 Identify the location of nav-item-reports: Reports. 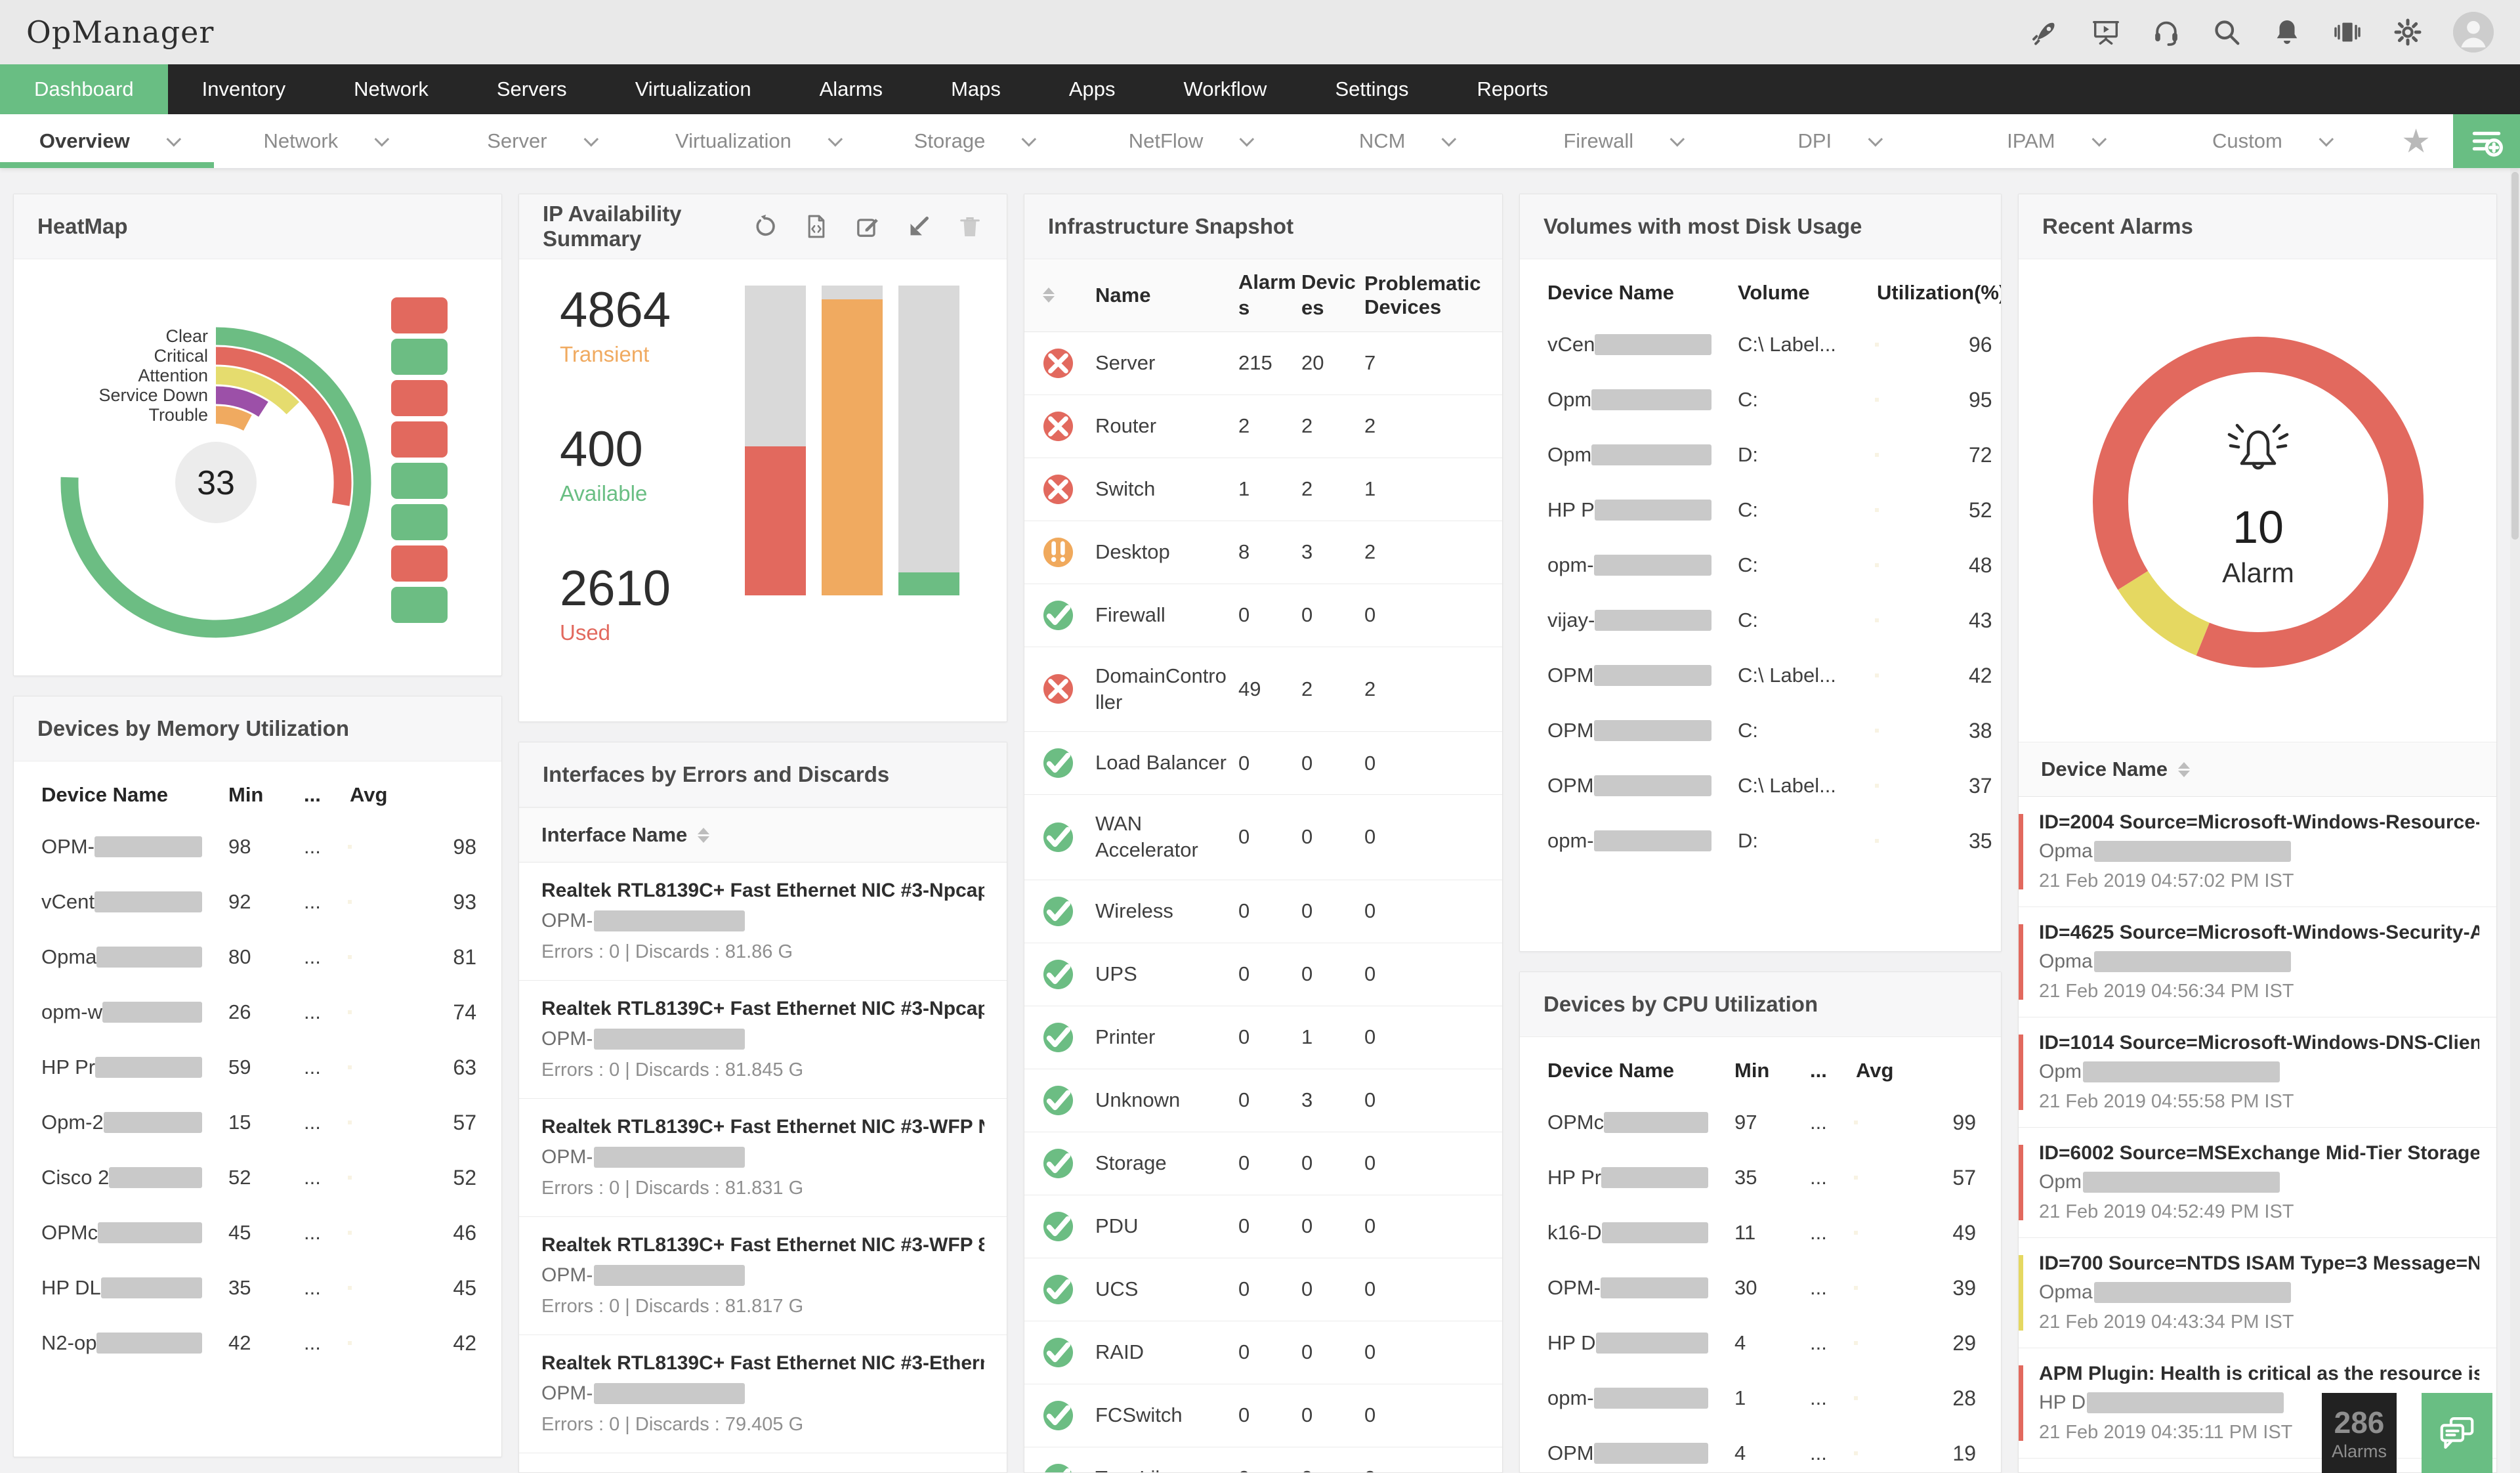
(1513, 88).